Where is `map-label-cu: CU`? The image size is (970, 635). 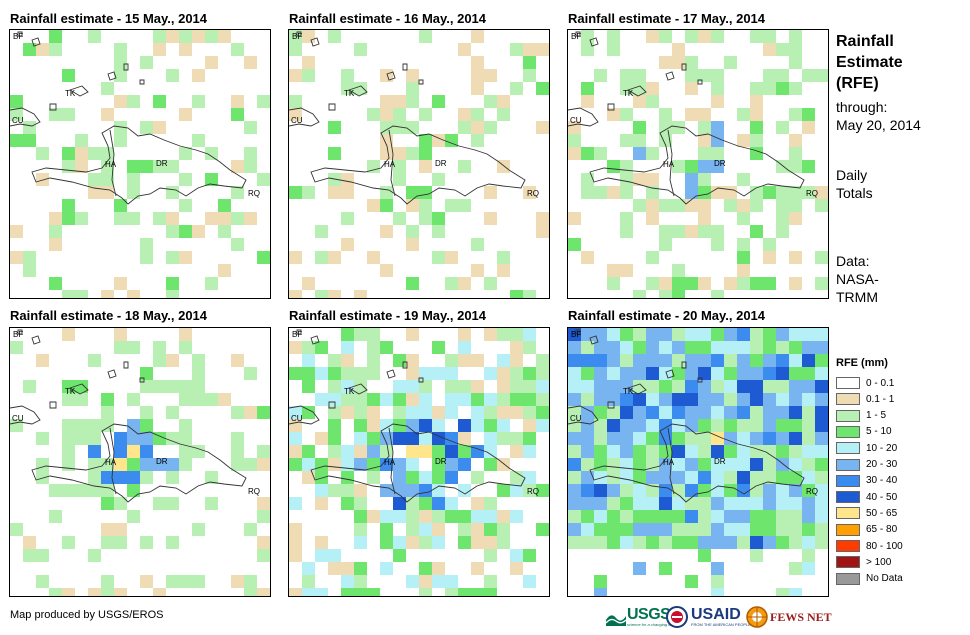 map-label-cu: CU is located at coordinates (576, 120).